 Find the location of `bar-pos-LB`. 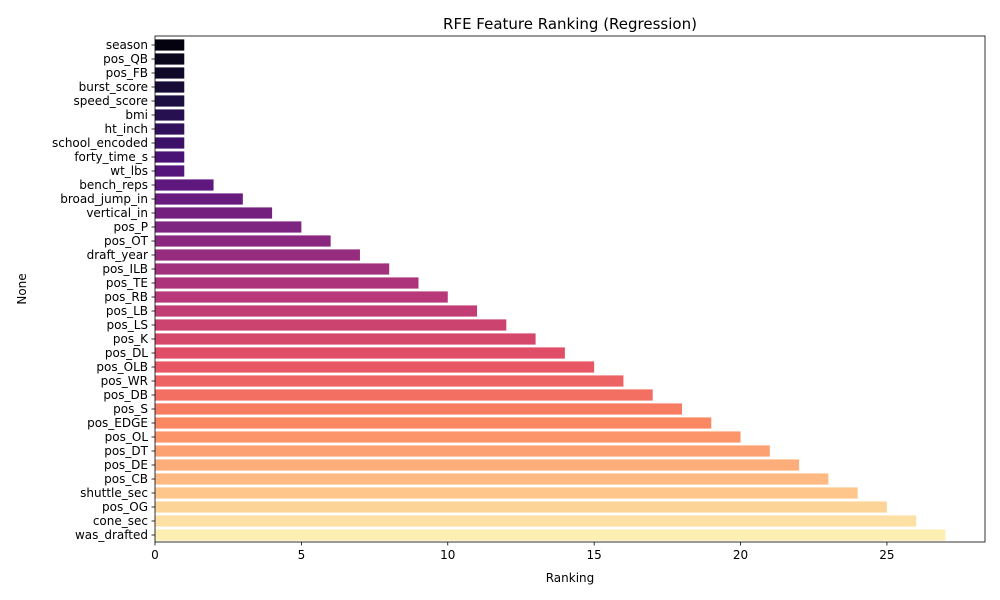

bar-pos-LB is located at coordinates (316, 311).